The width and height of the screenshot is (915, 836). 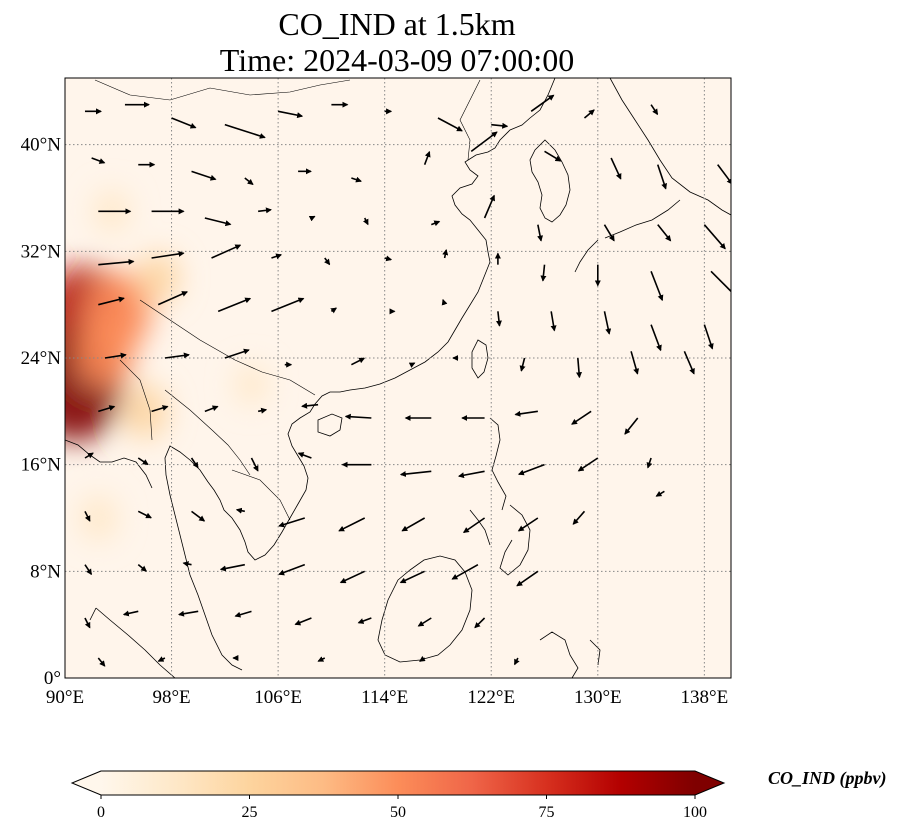 I want to click on colorbar-label: CO_IND (ppbv), so click(x=827, y=778).